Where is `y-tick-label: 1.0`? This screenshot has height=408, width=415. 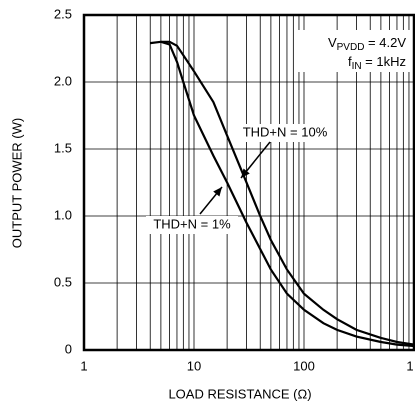 y-tick-label: 1.0 is located at coordinates (63, 214).